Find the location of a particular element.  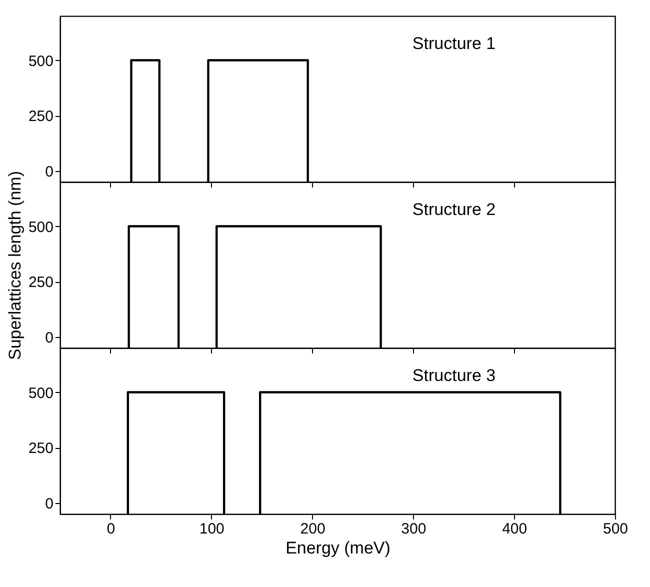

x-tick-label: 200 is located at coordinates (313, 529).